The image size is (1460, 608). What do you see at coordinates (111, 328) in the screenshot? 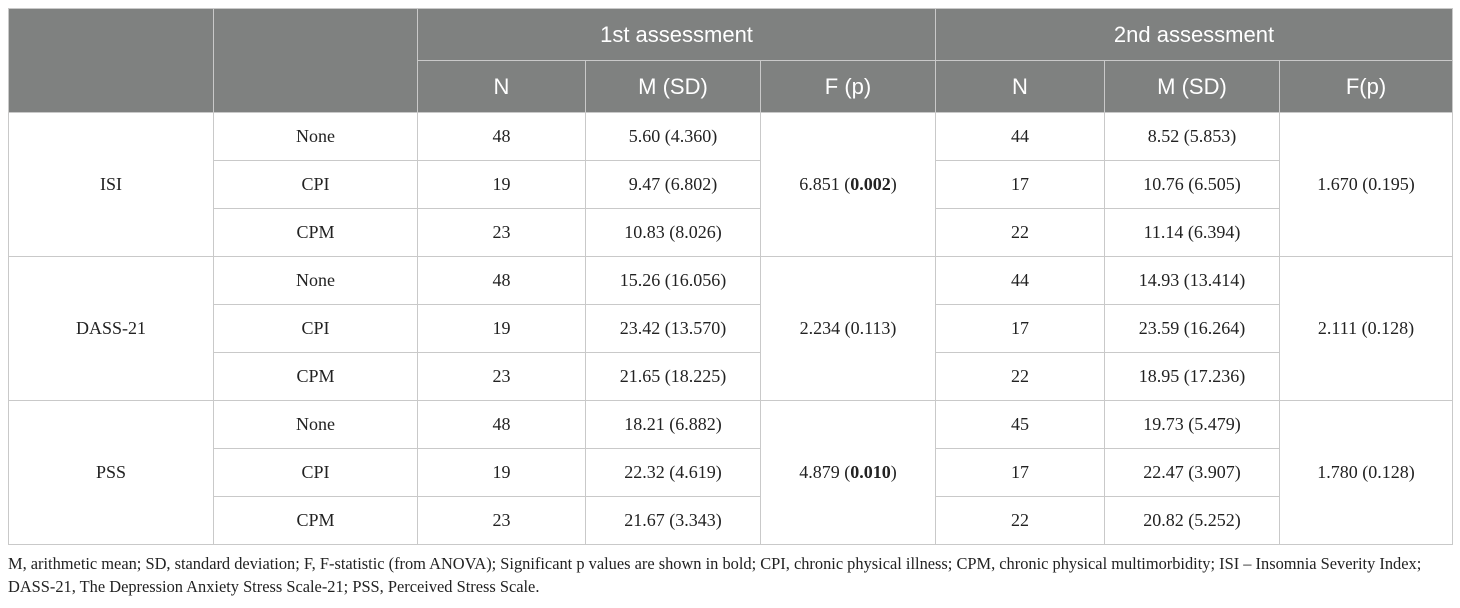
I see `measure-label: DASS-21` at bounding box center [111, 328].